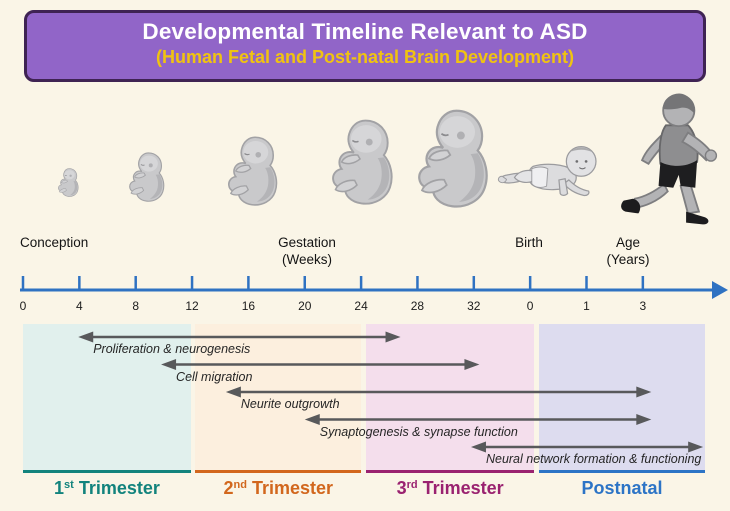  Describe the element at coordinates (307, 259) in the screenshot. I see `axis-caption-sub: (Weeks)` at that location.